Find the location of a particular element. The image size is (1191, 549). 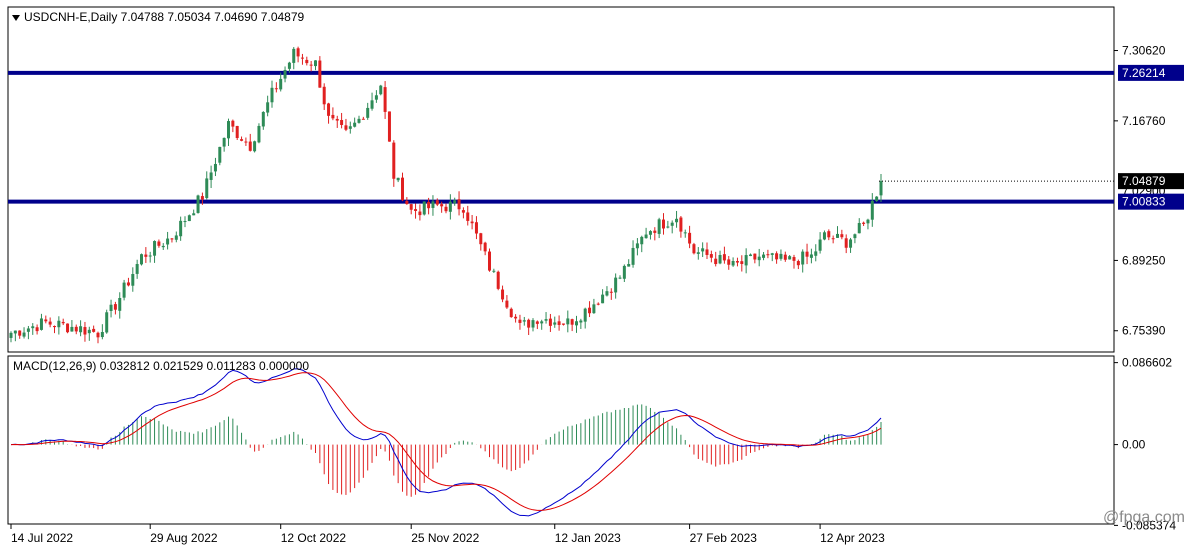

dropdown-triangle-icon is located at coordinates (16, 17).